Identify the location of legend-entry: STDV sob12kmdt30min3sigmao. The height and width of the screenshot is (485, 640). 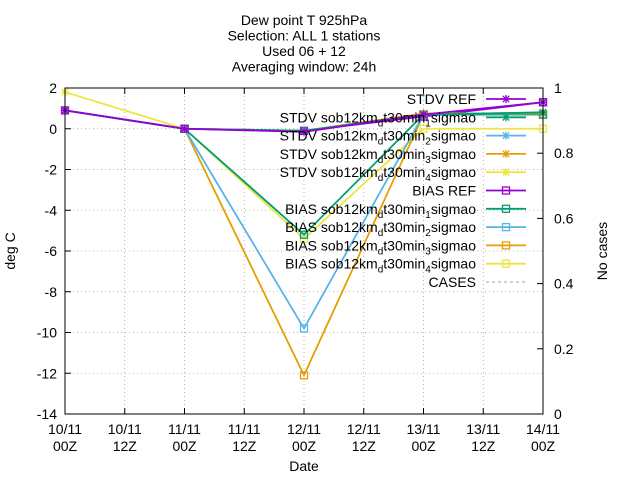
(403, 156).